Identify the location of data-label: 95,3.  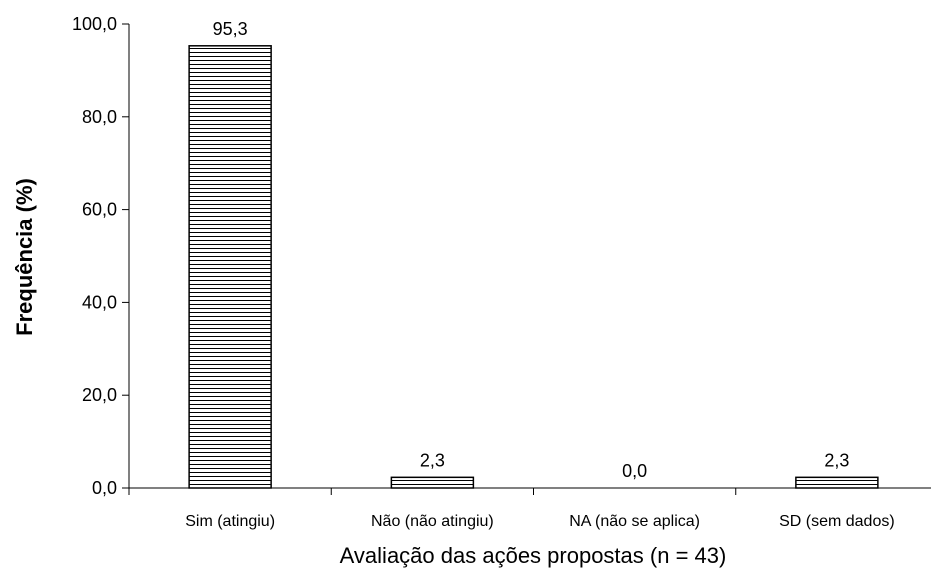
(230, 29).